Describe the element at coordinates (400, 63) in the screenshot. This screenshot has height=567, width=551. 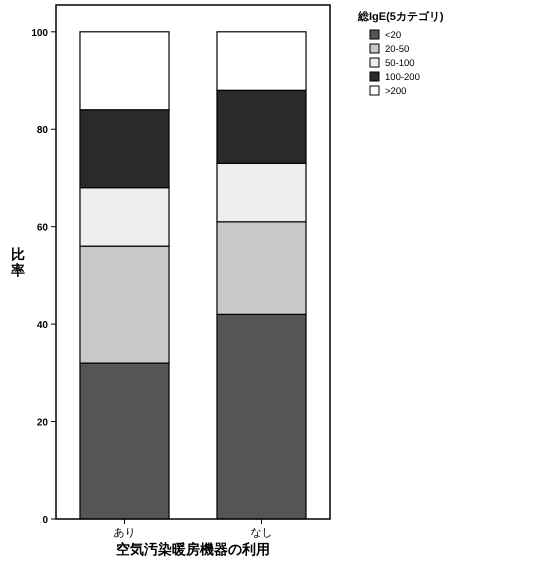
I see `legend-label: 50-100` at that location.